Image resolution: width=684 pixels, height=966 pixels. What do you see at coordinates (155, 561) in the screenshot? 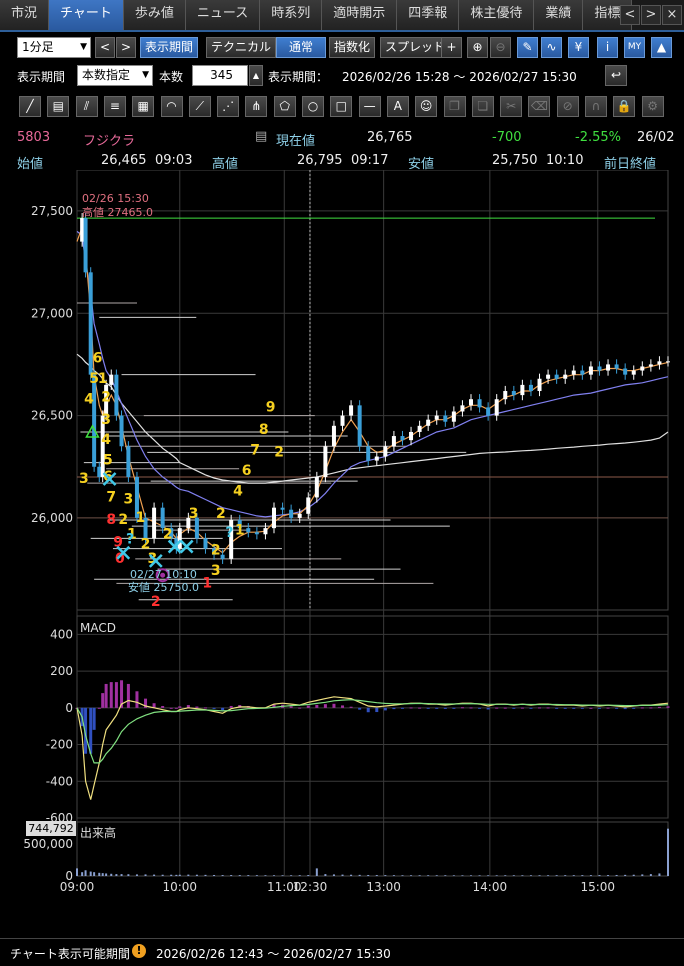
I see `cross-marker` at bounding box center [155, 561].